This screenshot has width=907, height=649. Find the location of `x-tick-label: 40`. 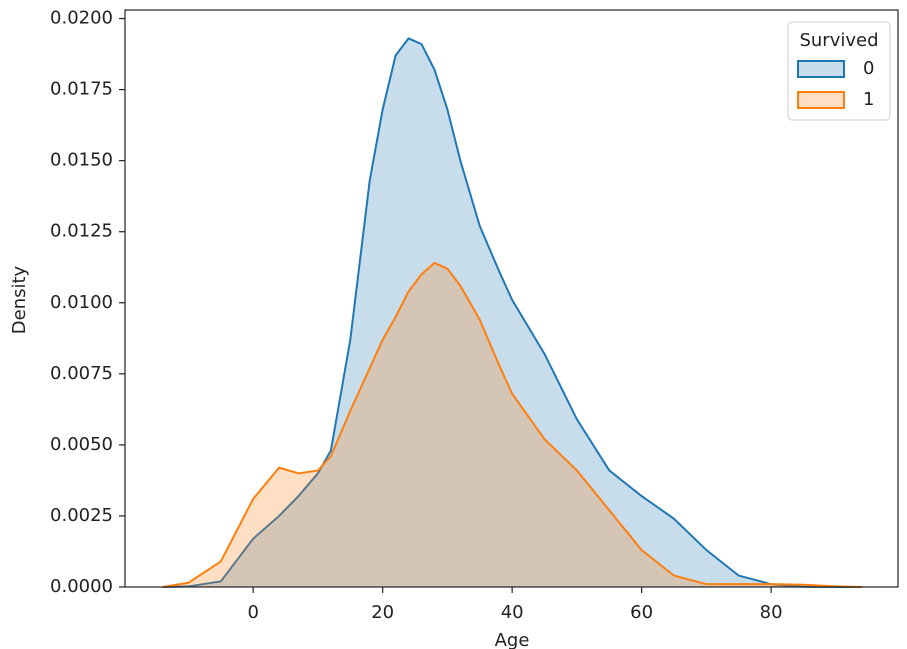

x-tick-label: 40 is located at coordinates (512, 612).